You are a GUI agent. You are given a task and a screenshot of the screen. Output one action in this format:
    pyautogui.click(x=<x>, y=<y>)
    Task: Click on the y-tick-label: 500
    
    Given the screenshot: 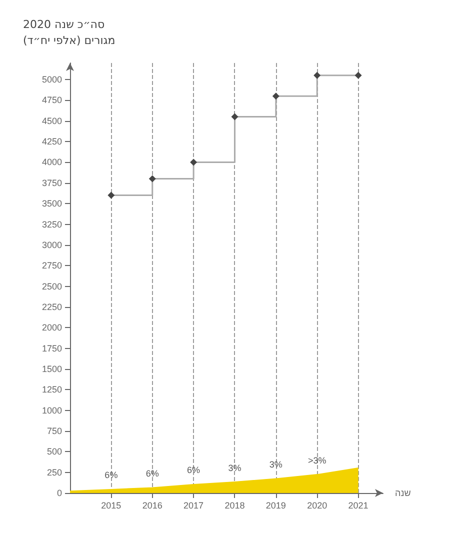 What is the action you would take?
    pyautogui.click(x=54, y=451)
    